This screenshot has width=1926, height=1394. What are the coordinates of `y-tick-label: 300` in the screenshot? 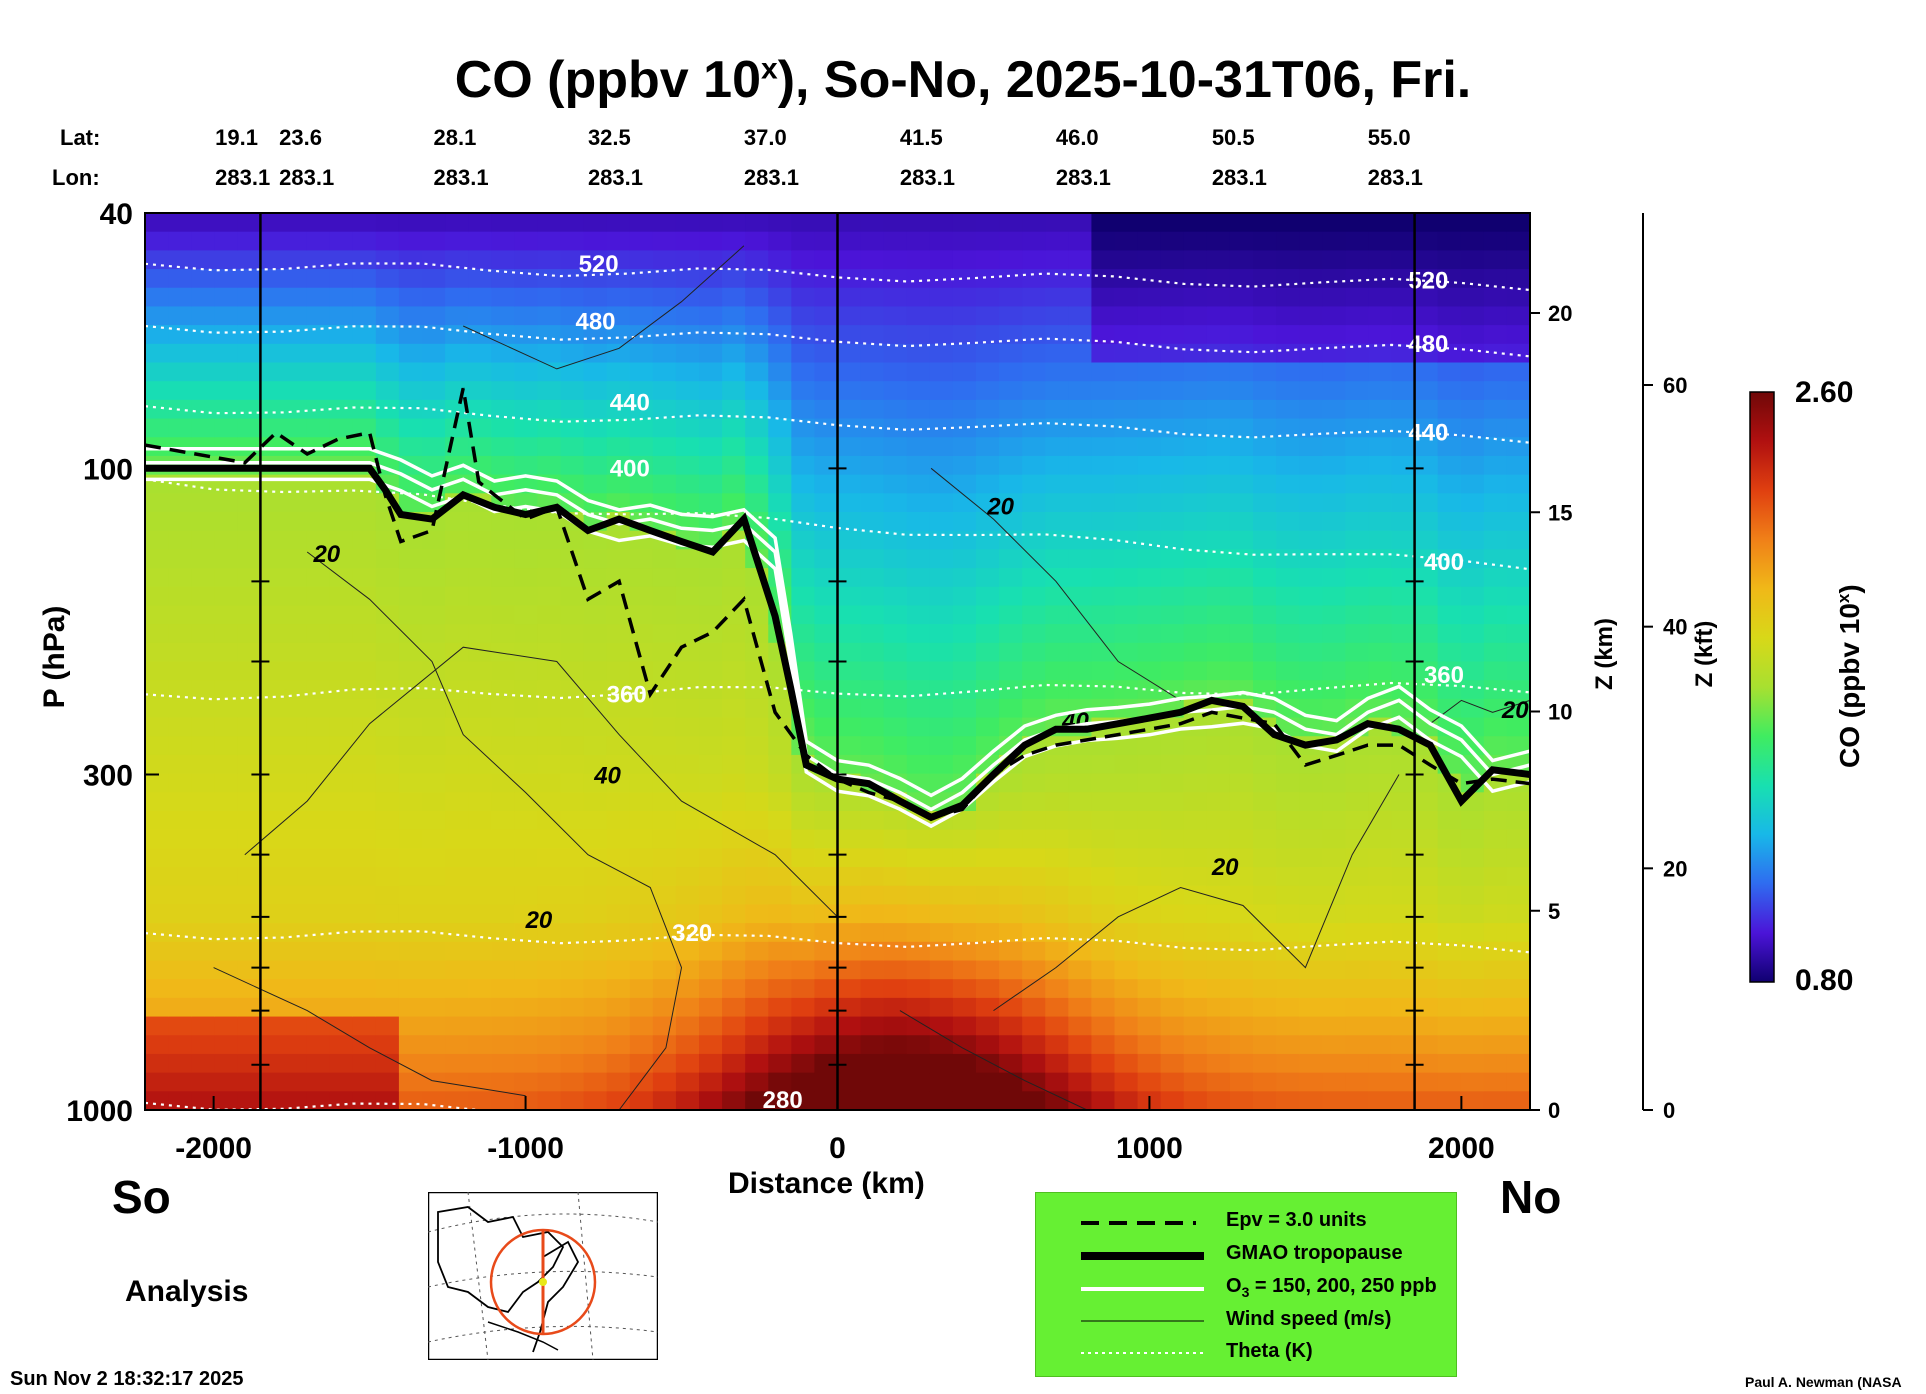 It's located at (108, 775).